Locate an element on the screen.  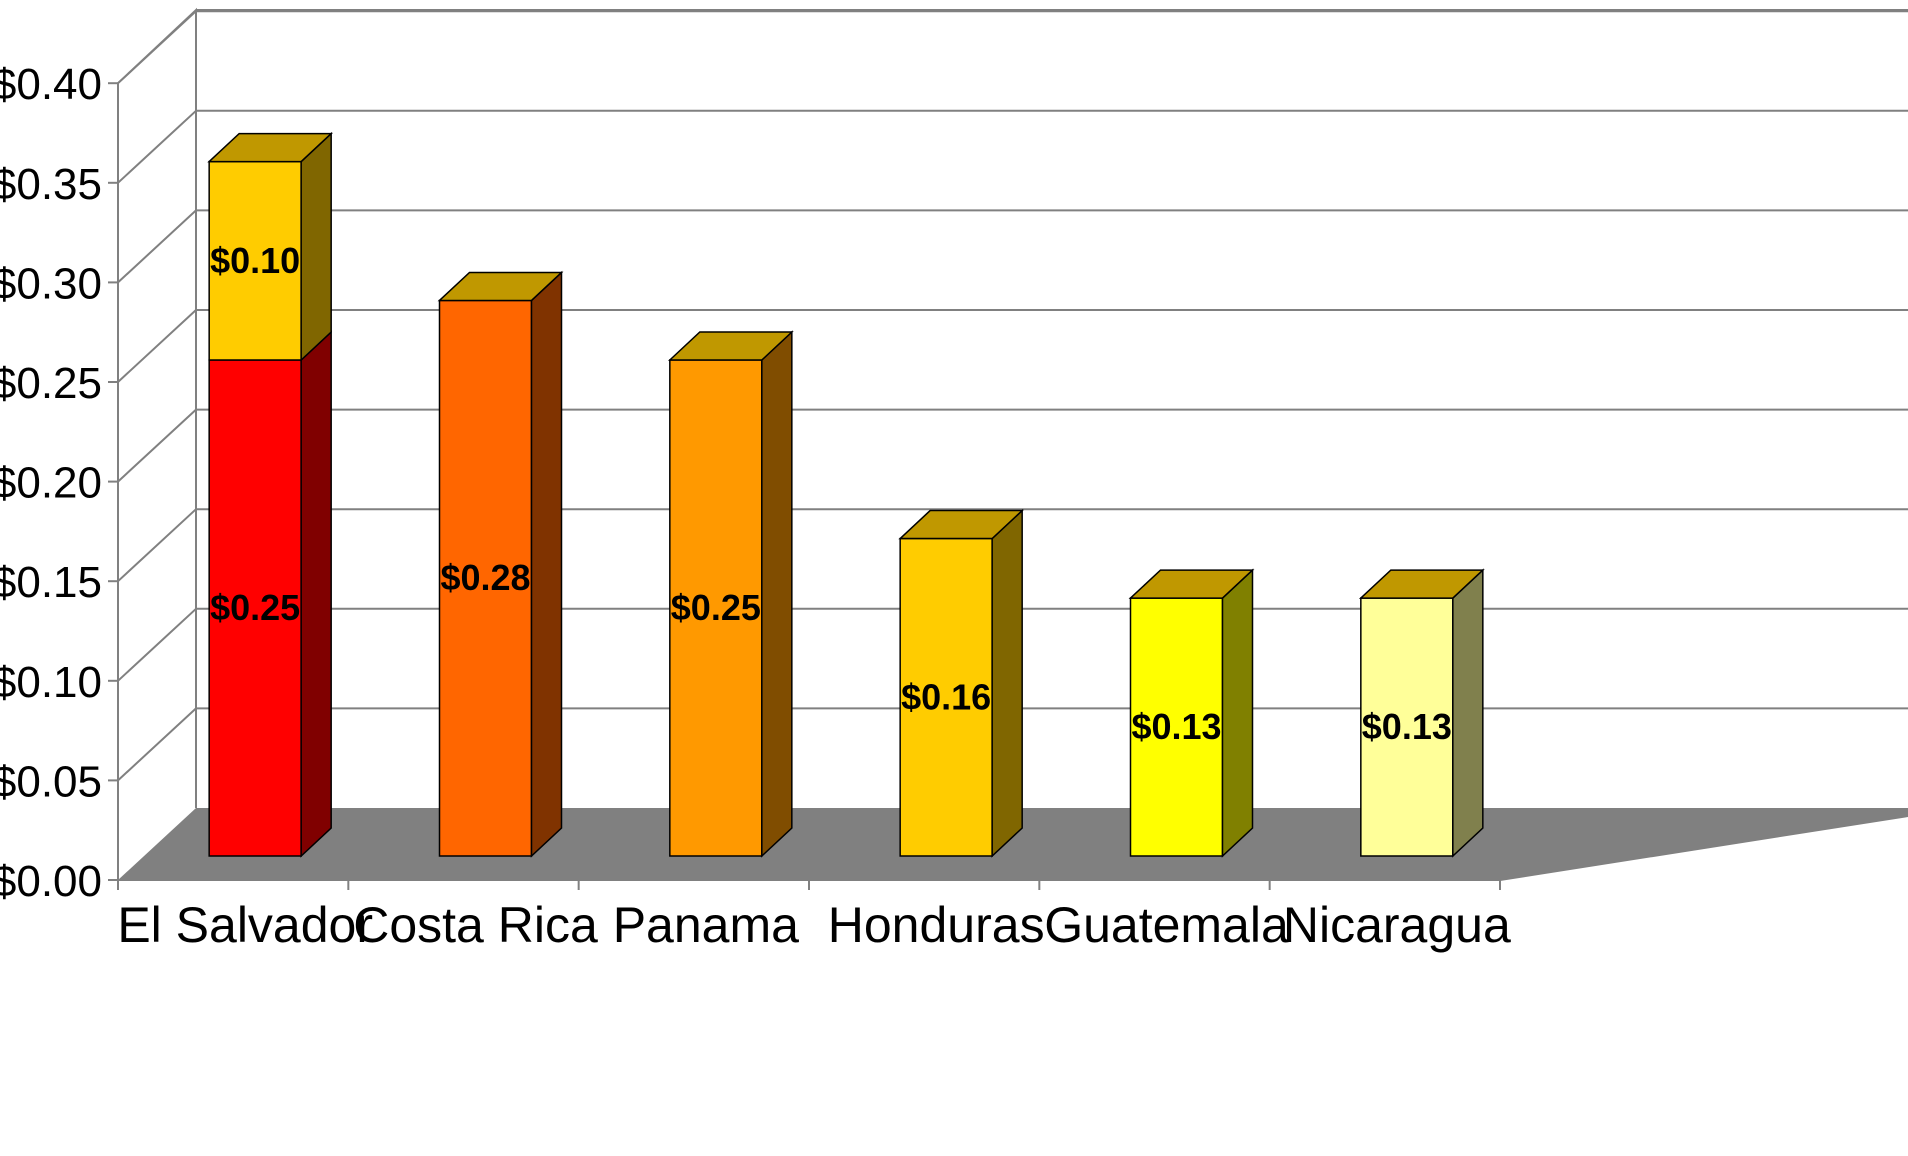
category-label: Guatemala is located at coordinates (1166, 925).